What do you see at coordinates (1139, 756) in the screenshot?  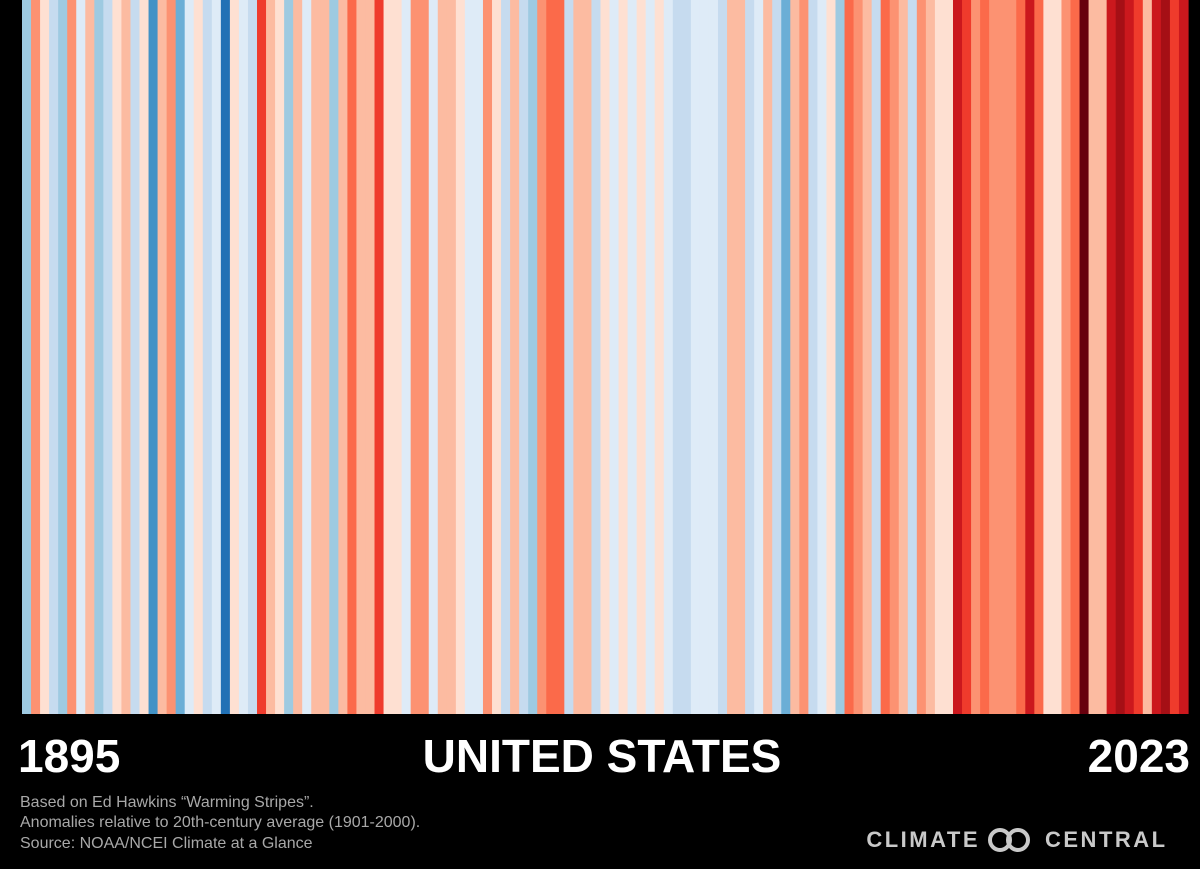 I see `end-year: 2023` at bounding box center [1139, 756].